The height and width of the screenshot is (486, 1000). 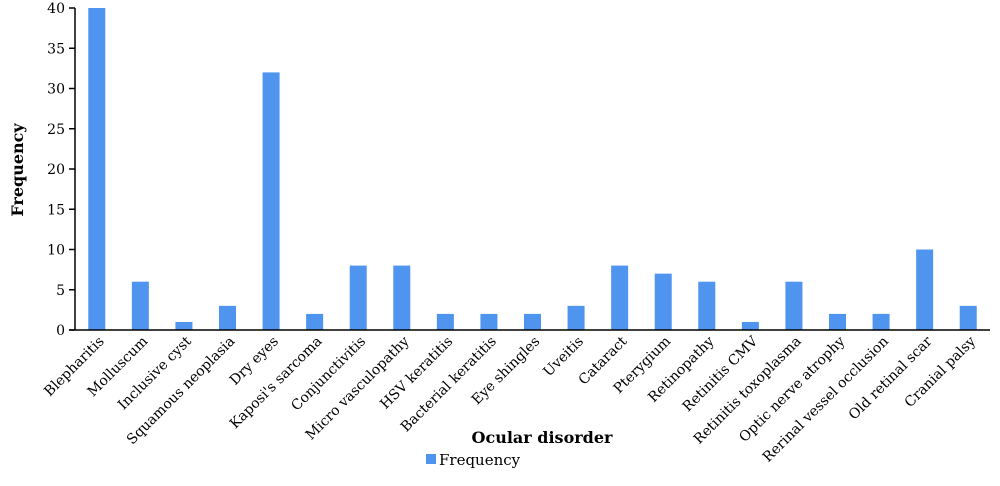 I want to click on x-category-label: Retinitis CMV, so click(x=721, y=374).